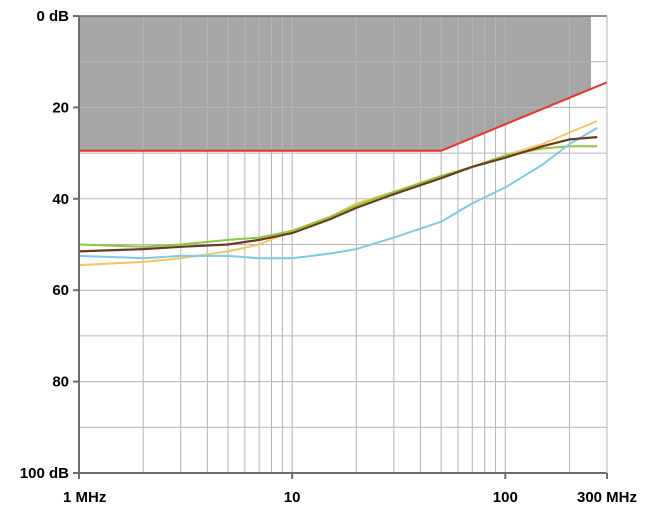 This screenshot has width=649, height=512. What do you see at coordinates (44, 473) in the screenshot?
I see `y-tick-label: 100 dB` at bounding box center [44, 473].